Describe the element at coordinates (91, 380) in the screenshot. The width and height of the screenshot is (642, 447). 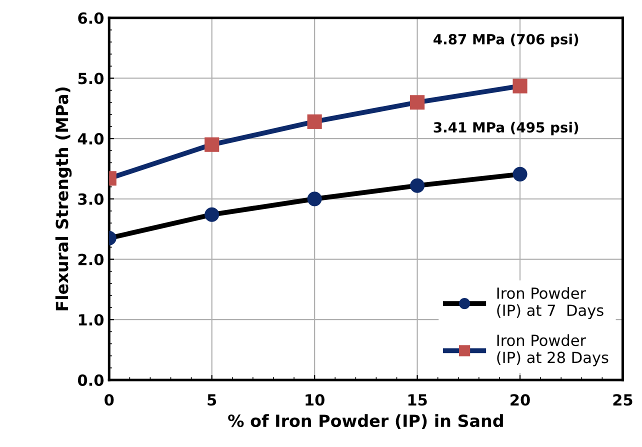
I see `y-tick-label: 0.0` at that location.